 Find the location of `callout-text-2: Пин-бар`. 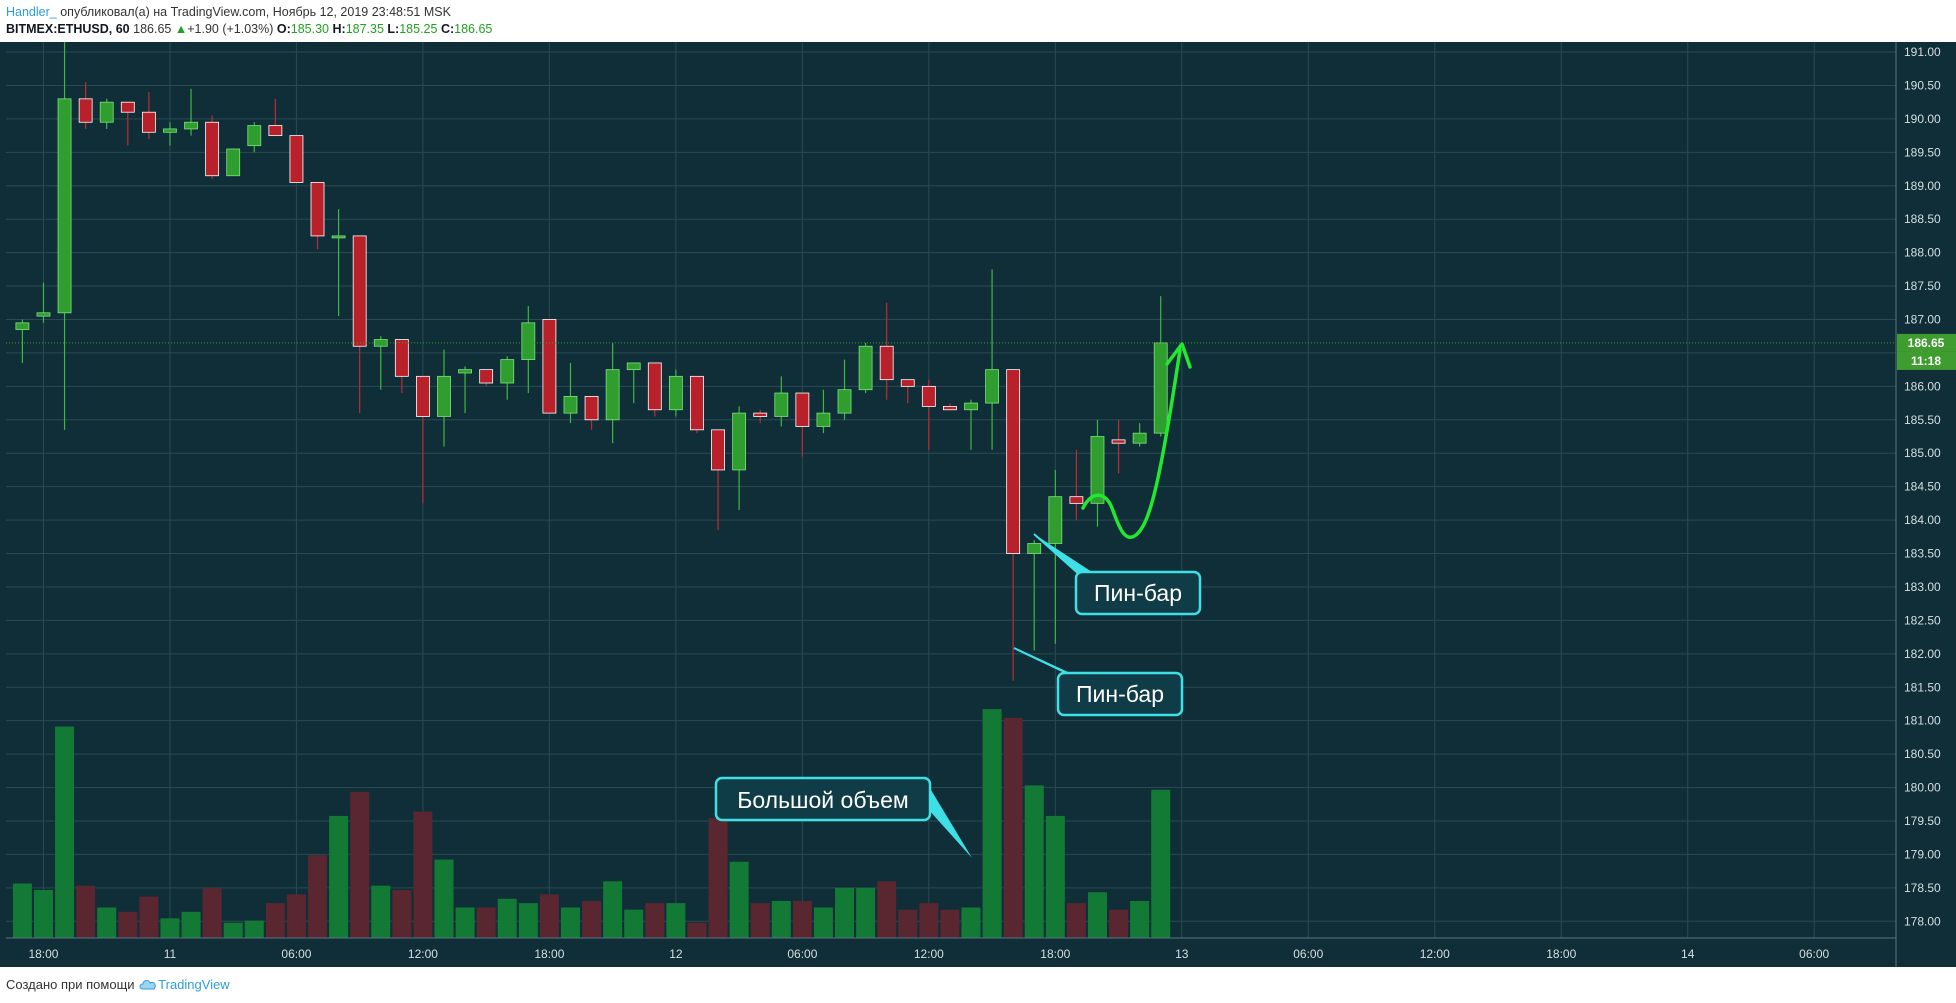

callout-text-2: Пин-бар is located at coordinates (1120, 694).